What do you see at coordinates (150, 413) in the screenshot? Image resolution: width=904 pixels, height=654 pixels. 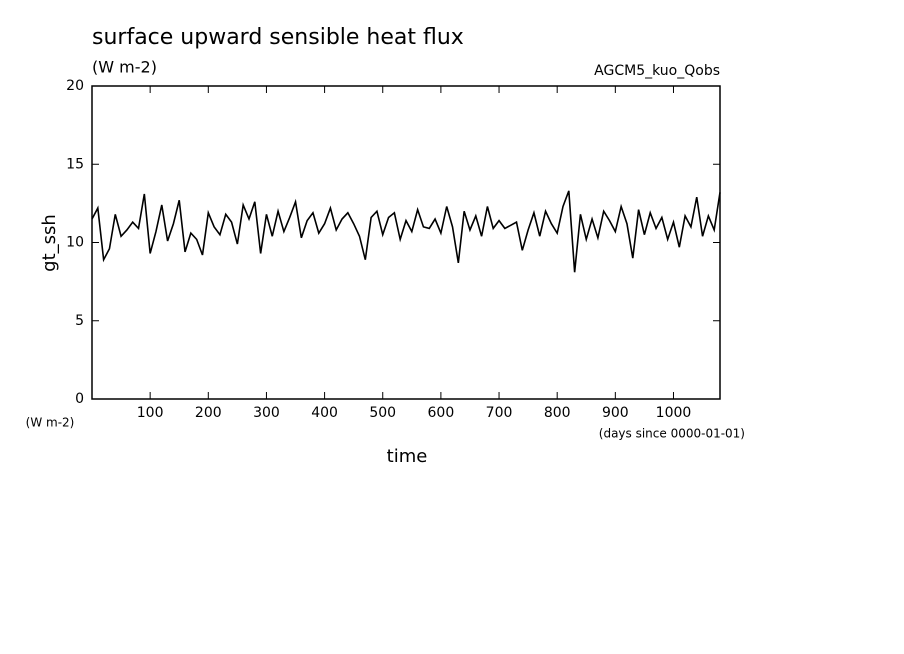 I see `x-tick-label: 100` at bounding box center [150, 413].